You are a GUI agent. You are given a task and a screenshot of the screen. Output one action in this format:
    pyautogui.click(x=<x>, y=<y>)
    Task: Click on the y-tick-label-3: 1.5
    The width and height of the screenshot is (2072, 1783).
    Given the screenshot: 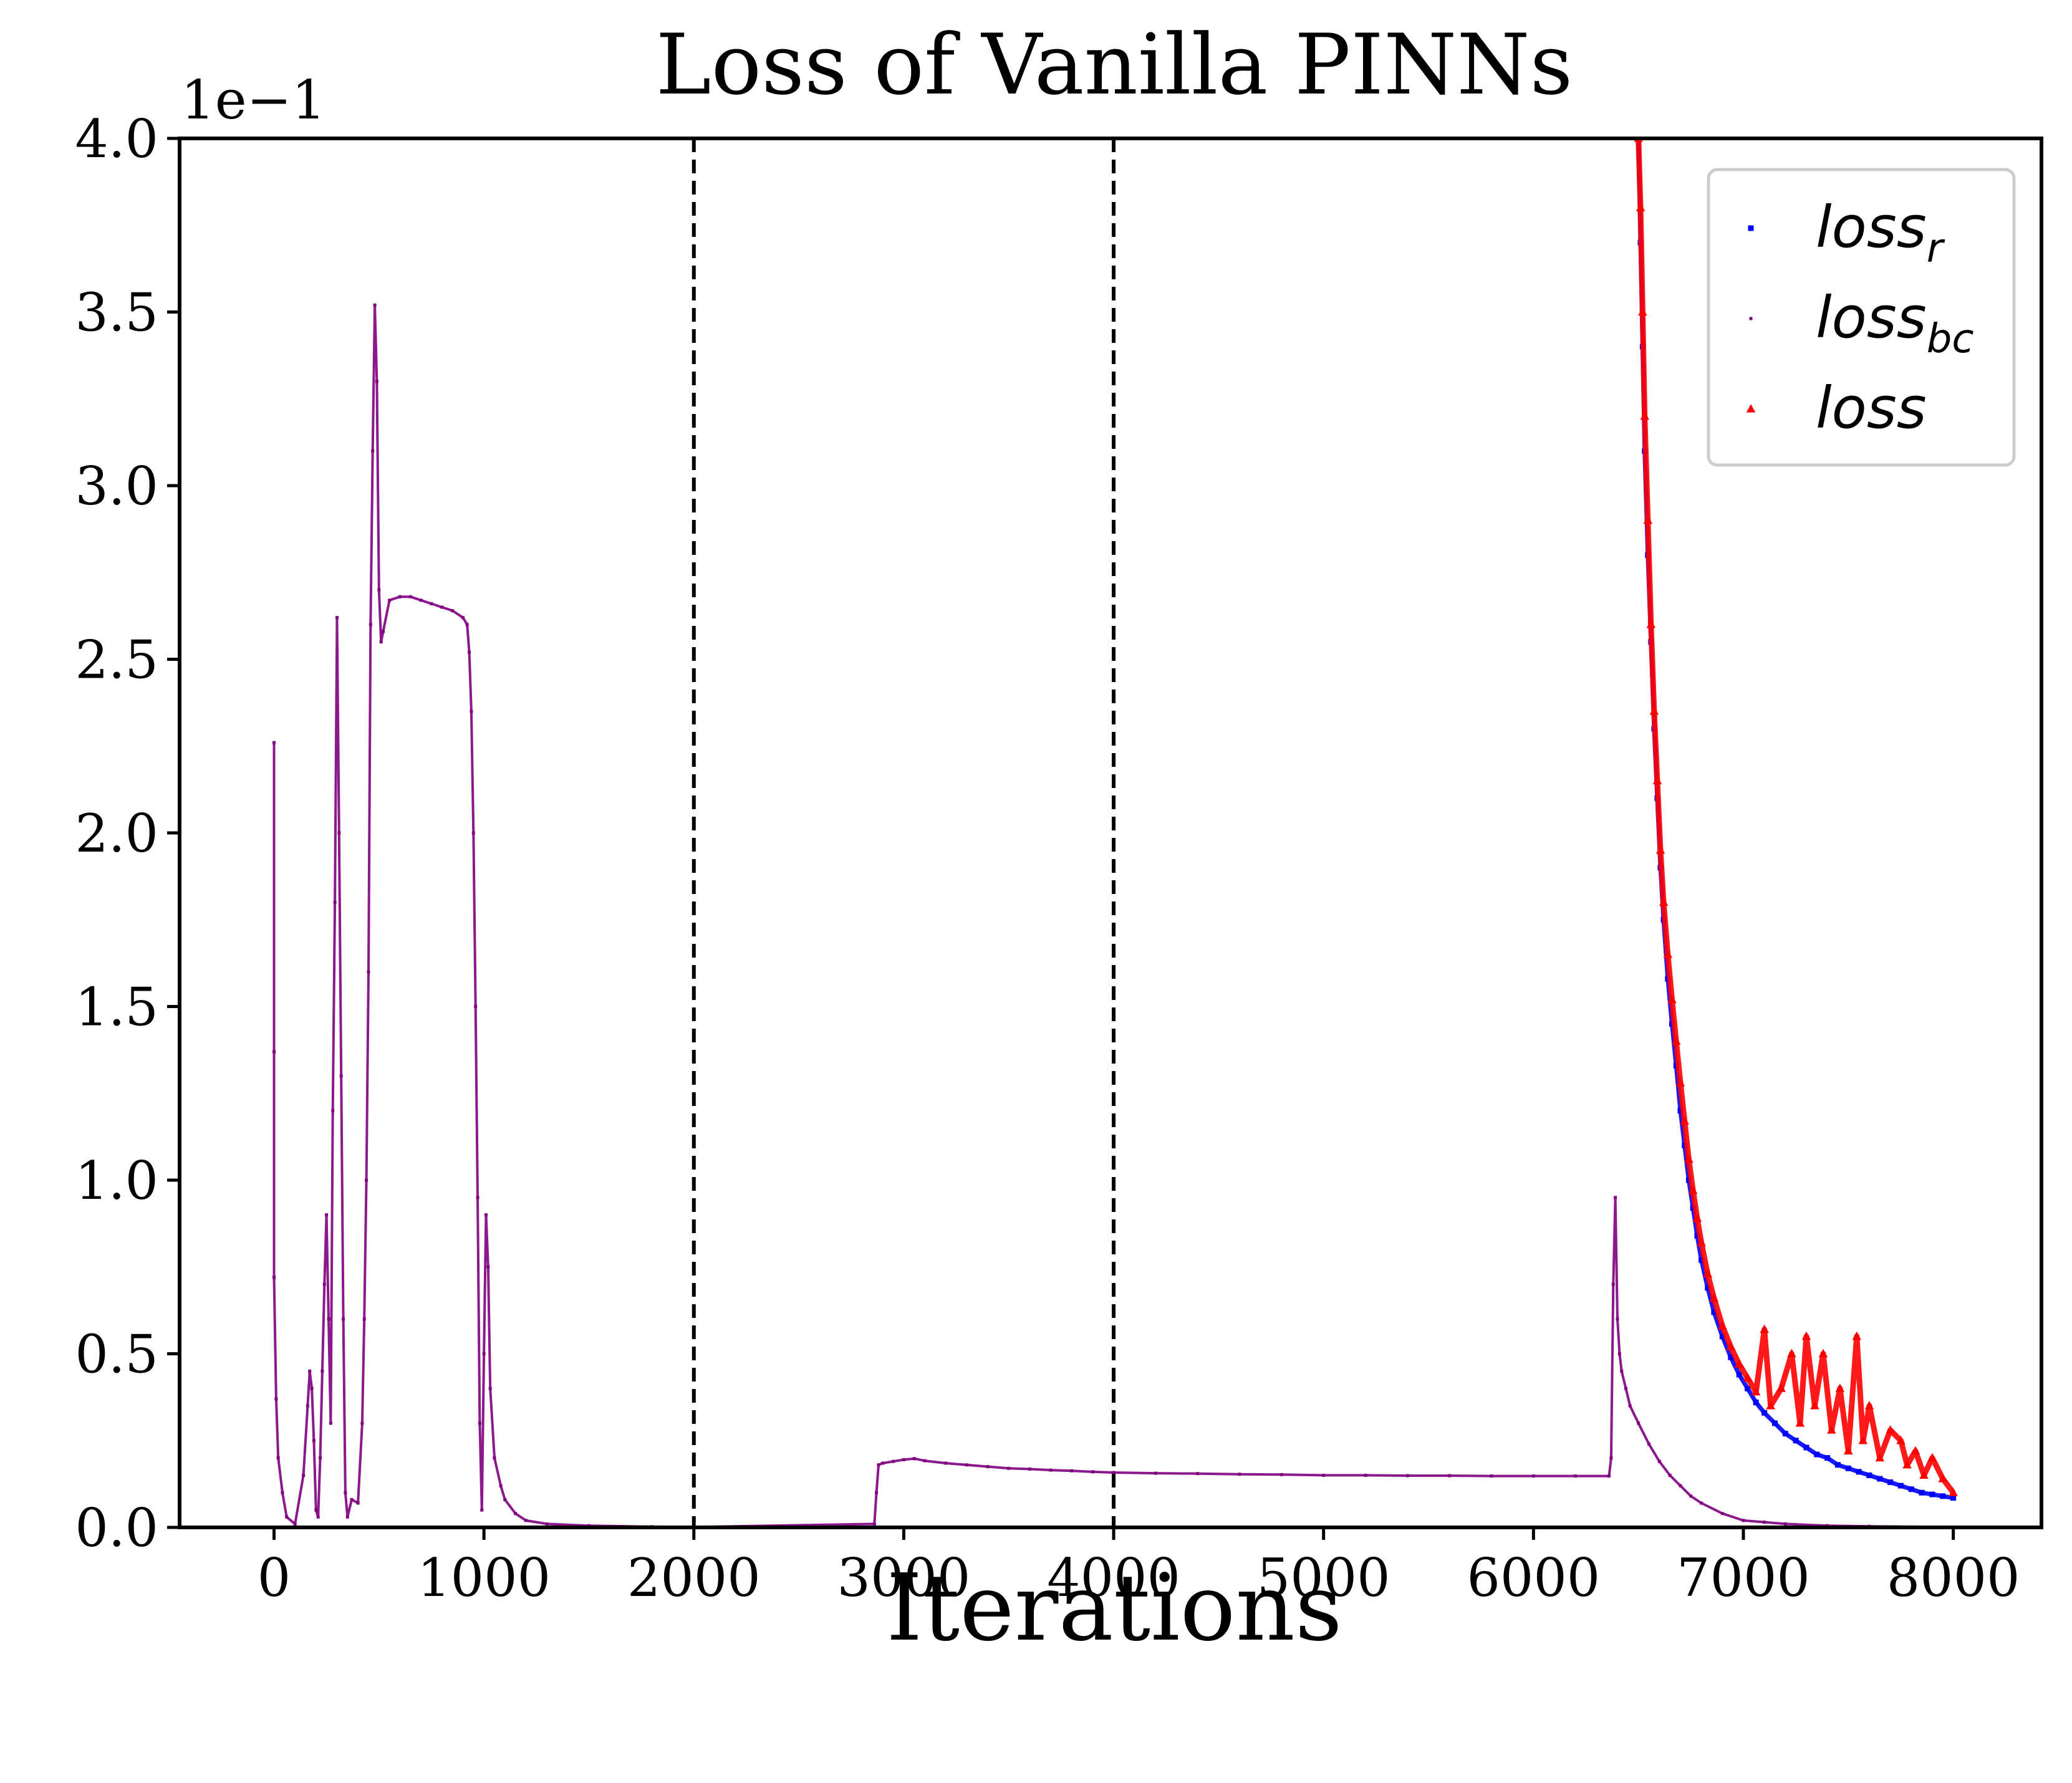 What is the action you would take?
    pyautogui.click(x=116, y=1007)
    